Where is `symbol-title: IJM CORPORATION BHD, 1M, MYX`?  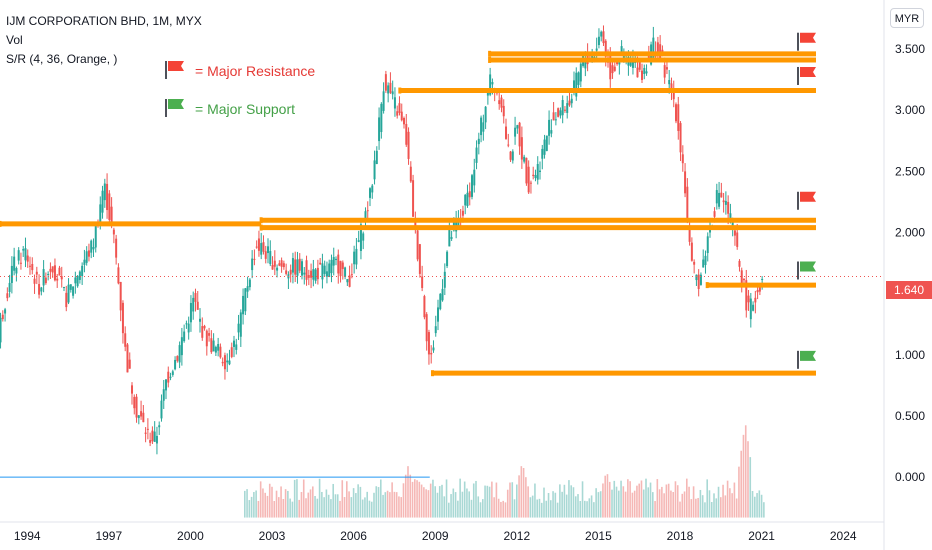
symbol-title: IJM CORPORATION BHD, 1M, MYX is located at coordinates (104, 21).